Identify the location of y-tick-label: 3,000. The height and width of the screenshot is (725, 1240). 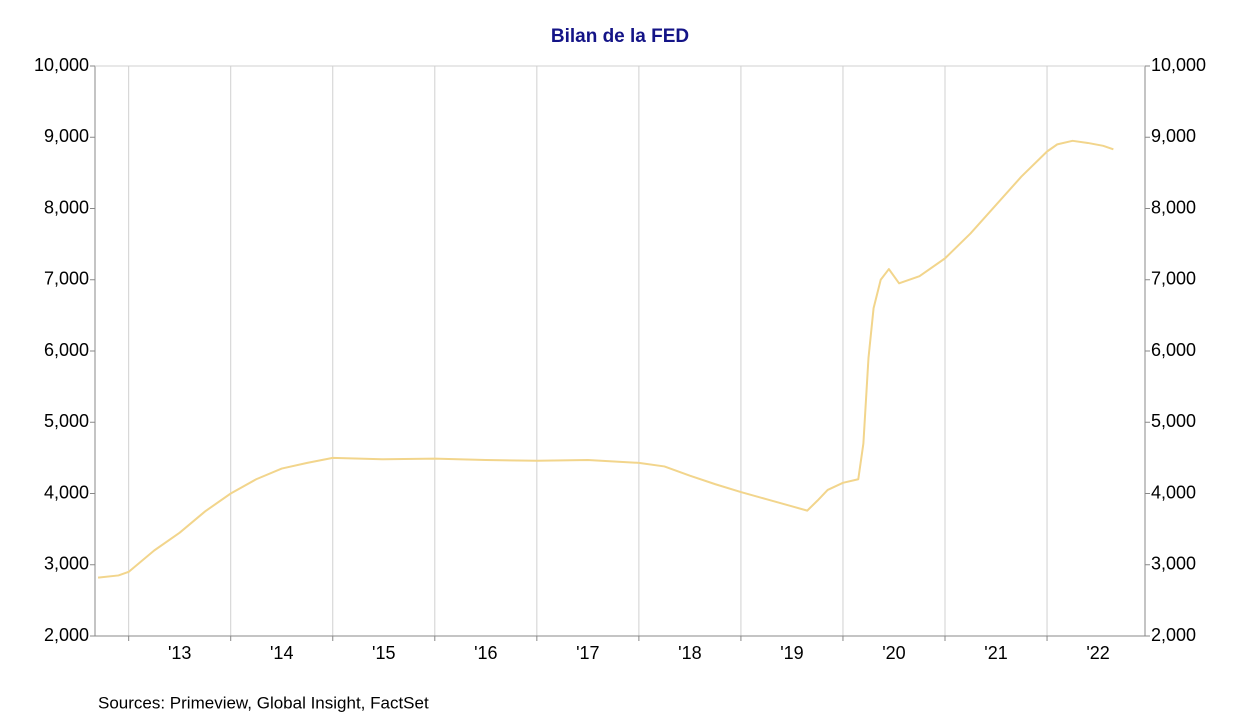
(66, 564).